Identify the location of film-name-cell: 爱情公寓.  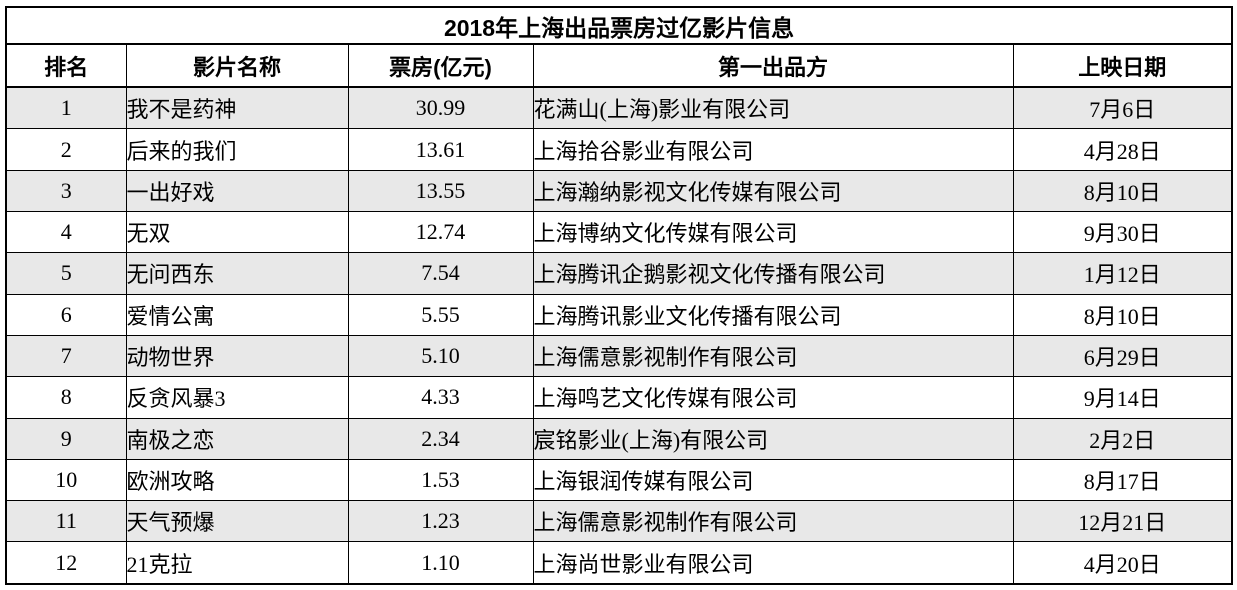
(237, 314).